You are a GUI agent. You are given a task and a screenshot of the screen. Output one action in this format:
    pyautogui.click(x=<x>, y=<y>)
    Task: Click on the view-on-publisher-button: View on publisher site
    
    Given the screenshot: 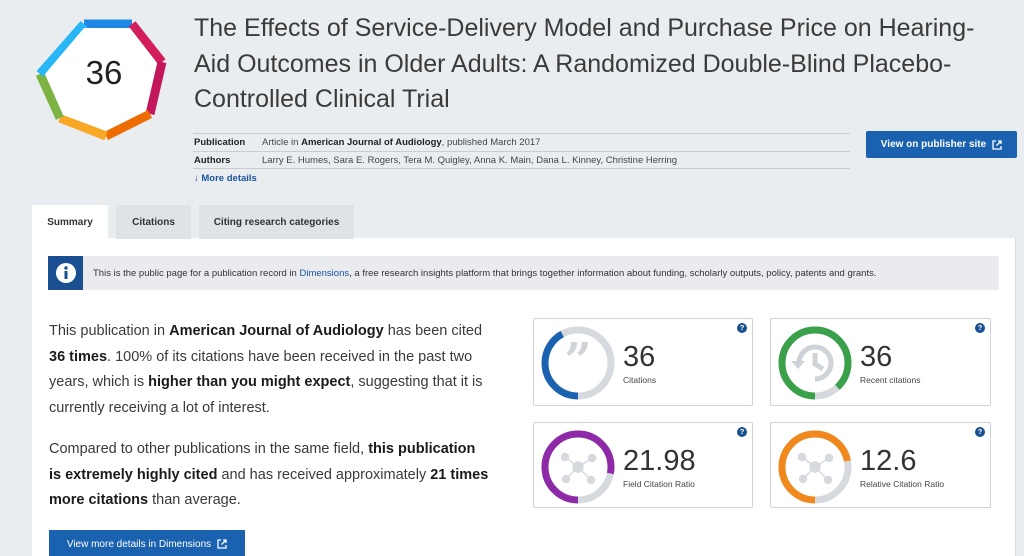 What is the action you would take?
    pyautogui.click(x=941, y=144)
    